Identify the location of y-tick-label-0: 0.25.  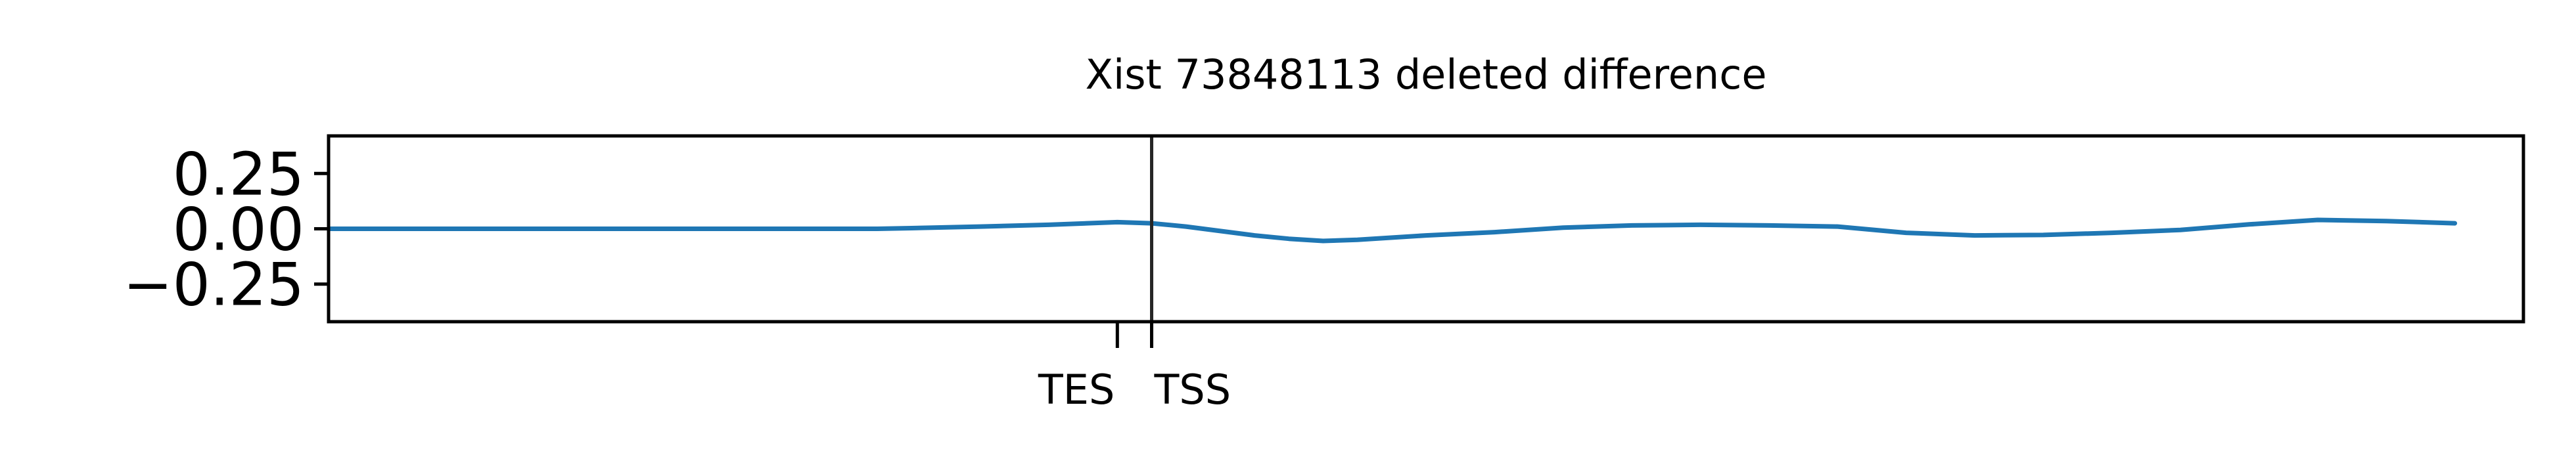
(239, 174).